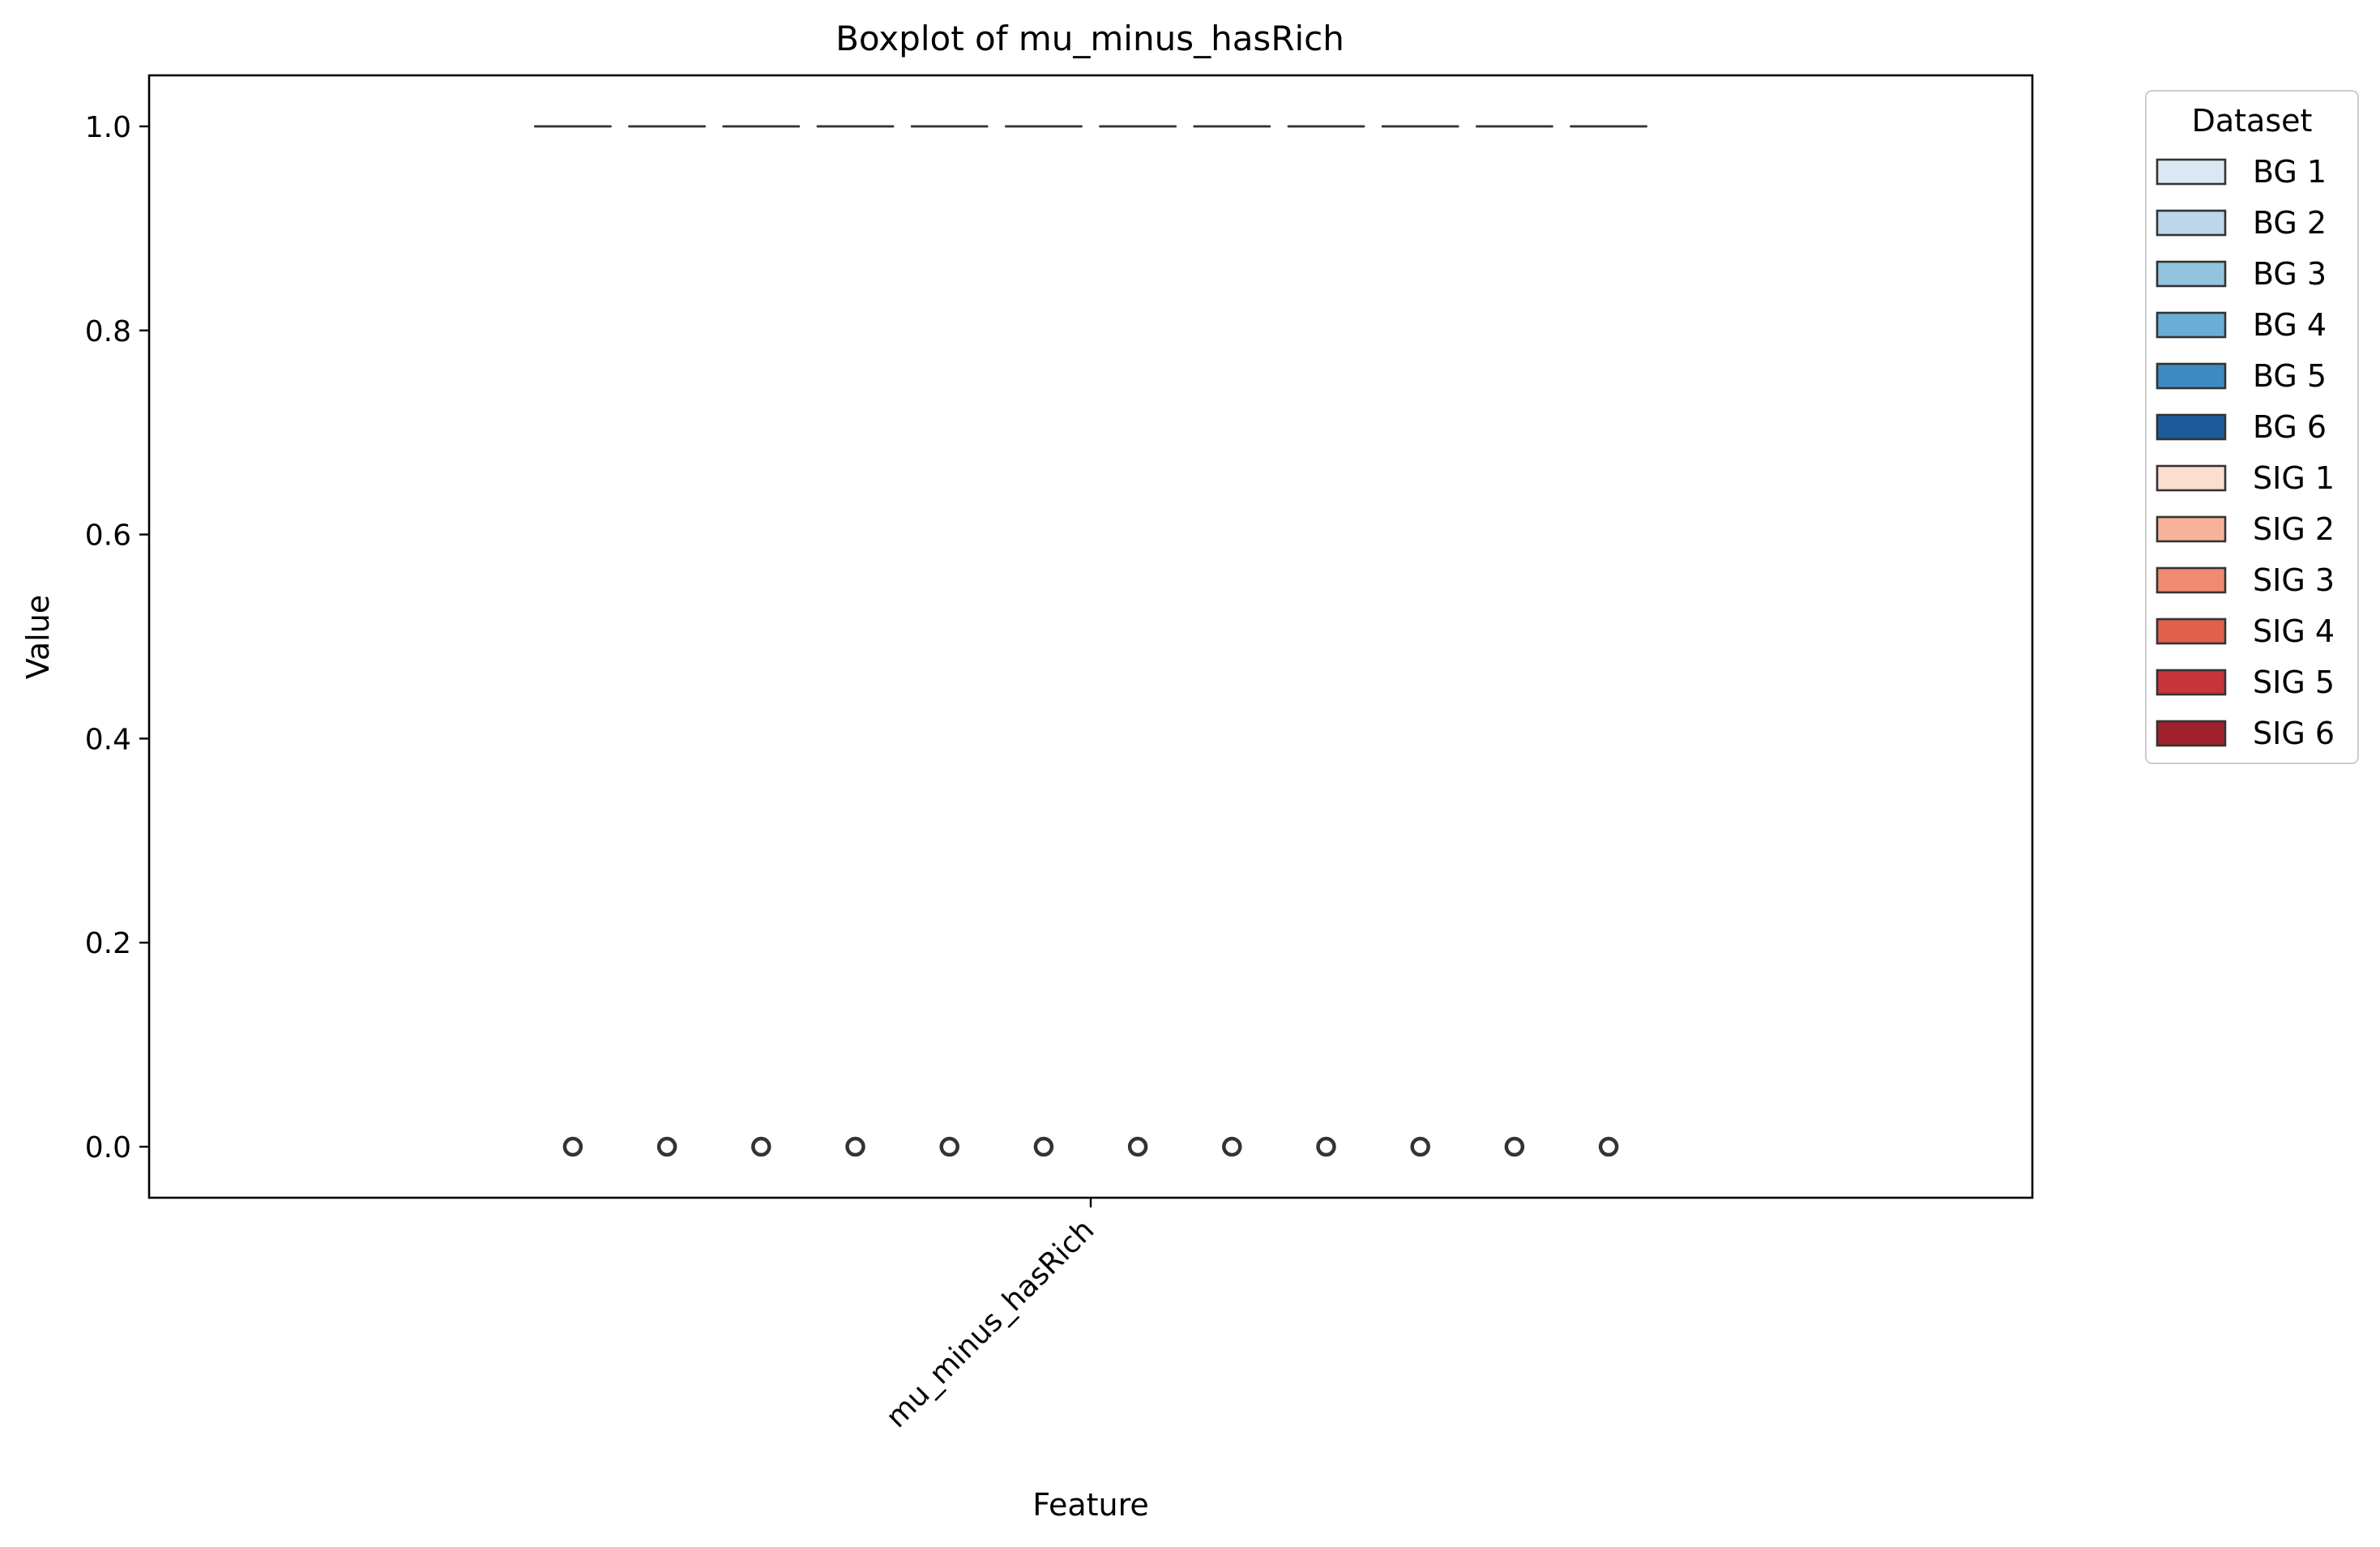 The image size is (2380, 1547). I want to click on legend-item: BG 3, so click(2242, 274).